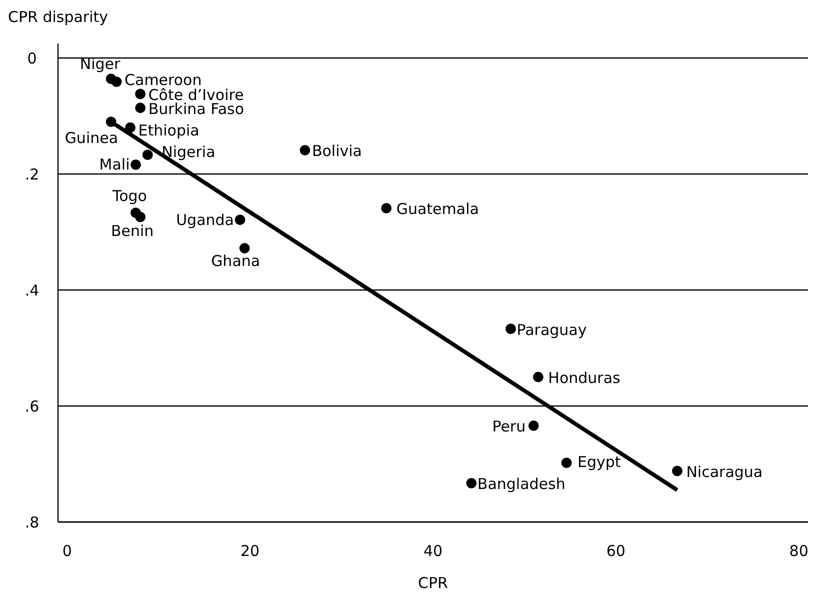 This screenshot has width=817, height=596. Describe the element at coordinates (132, 231) in the screenshot. I see `annotation: Benin` at that location.